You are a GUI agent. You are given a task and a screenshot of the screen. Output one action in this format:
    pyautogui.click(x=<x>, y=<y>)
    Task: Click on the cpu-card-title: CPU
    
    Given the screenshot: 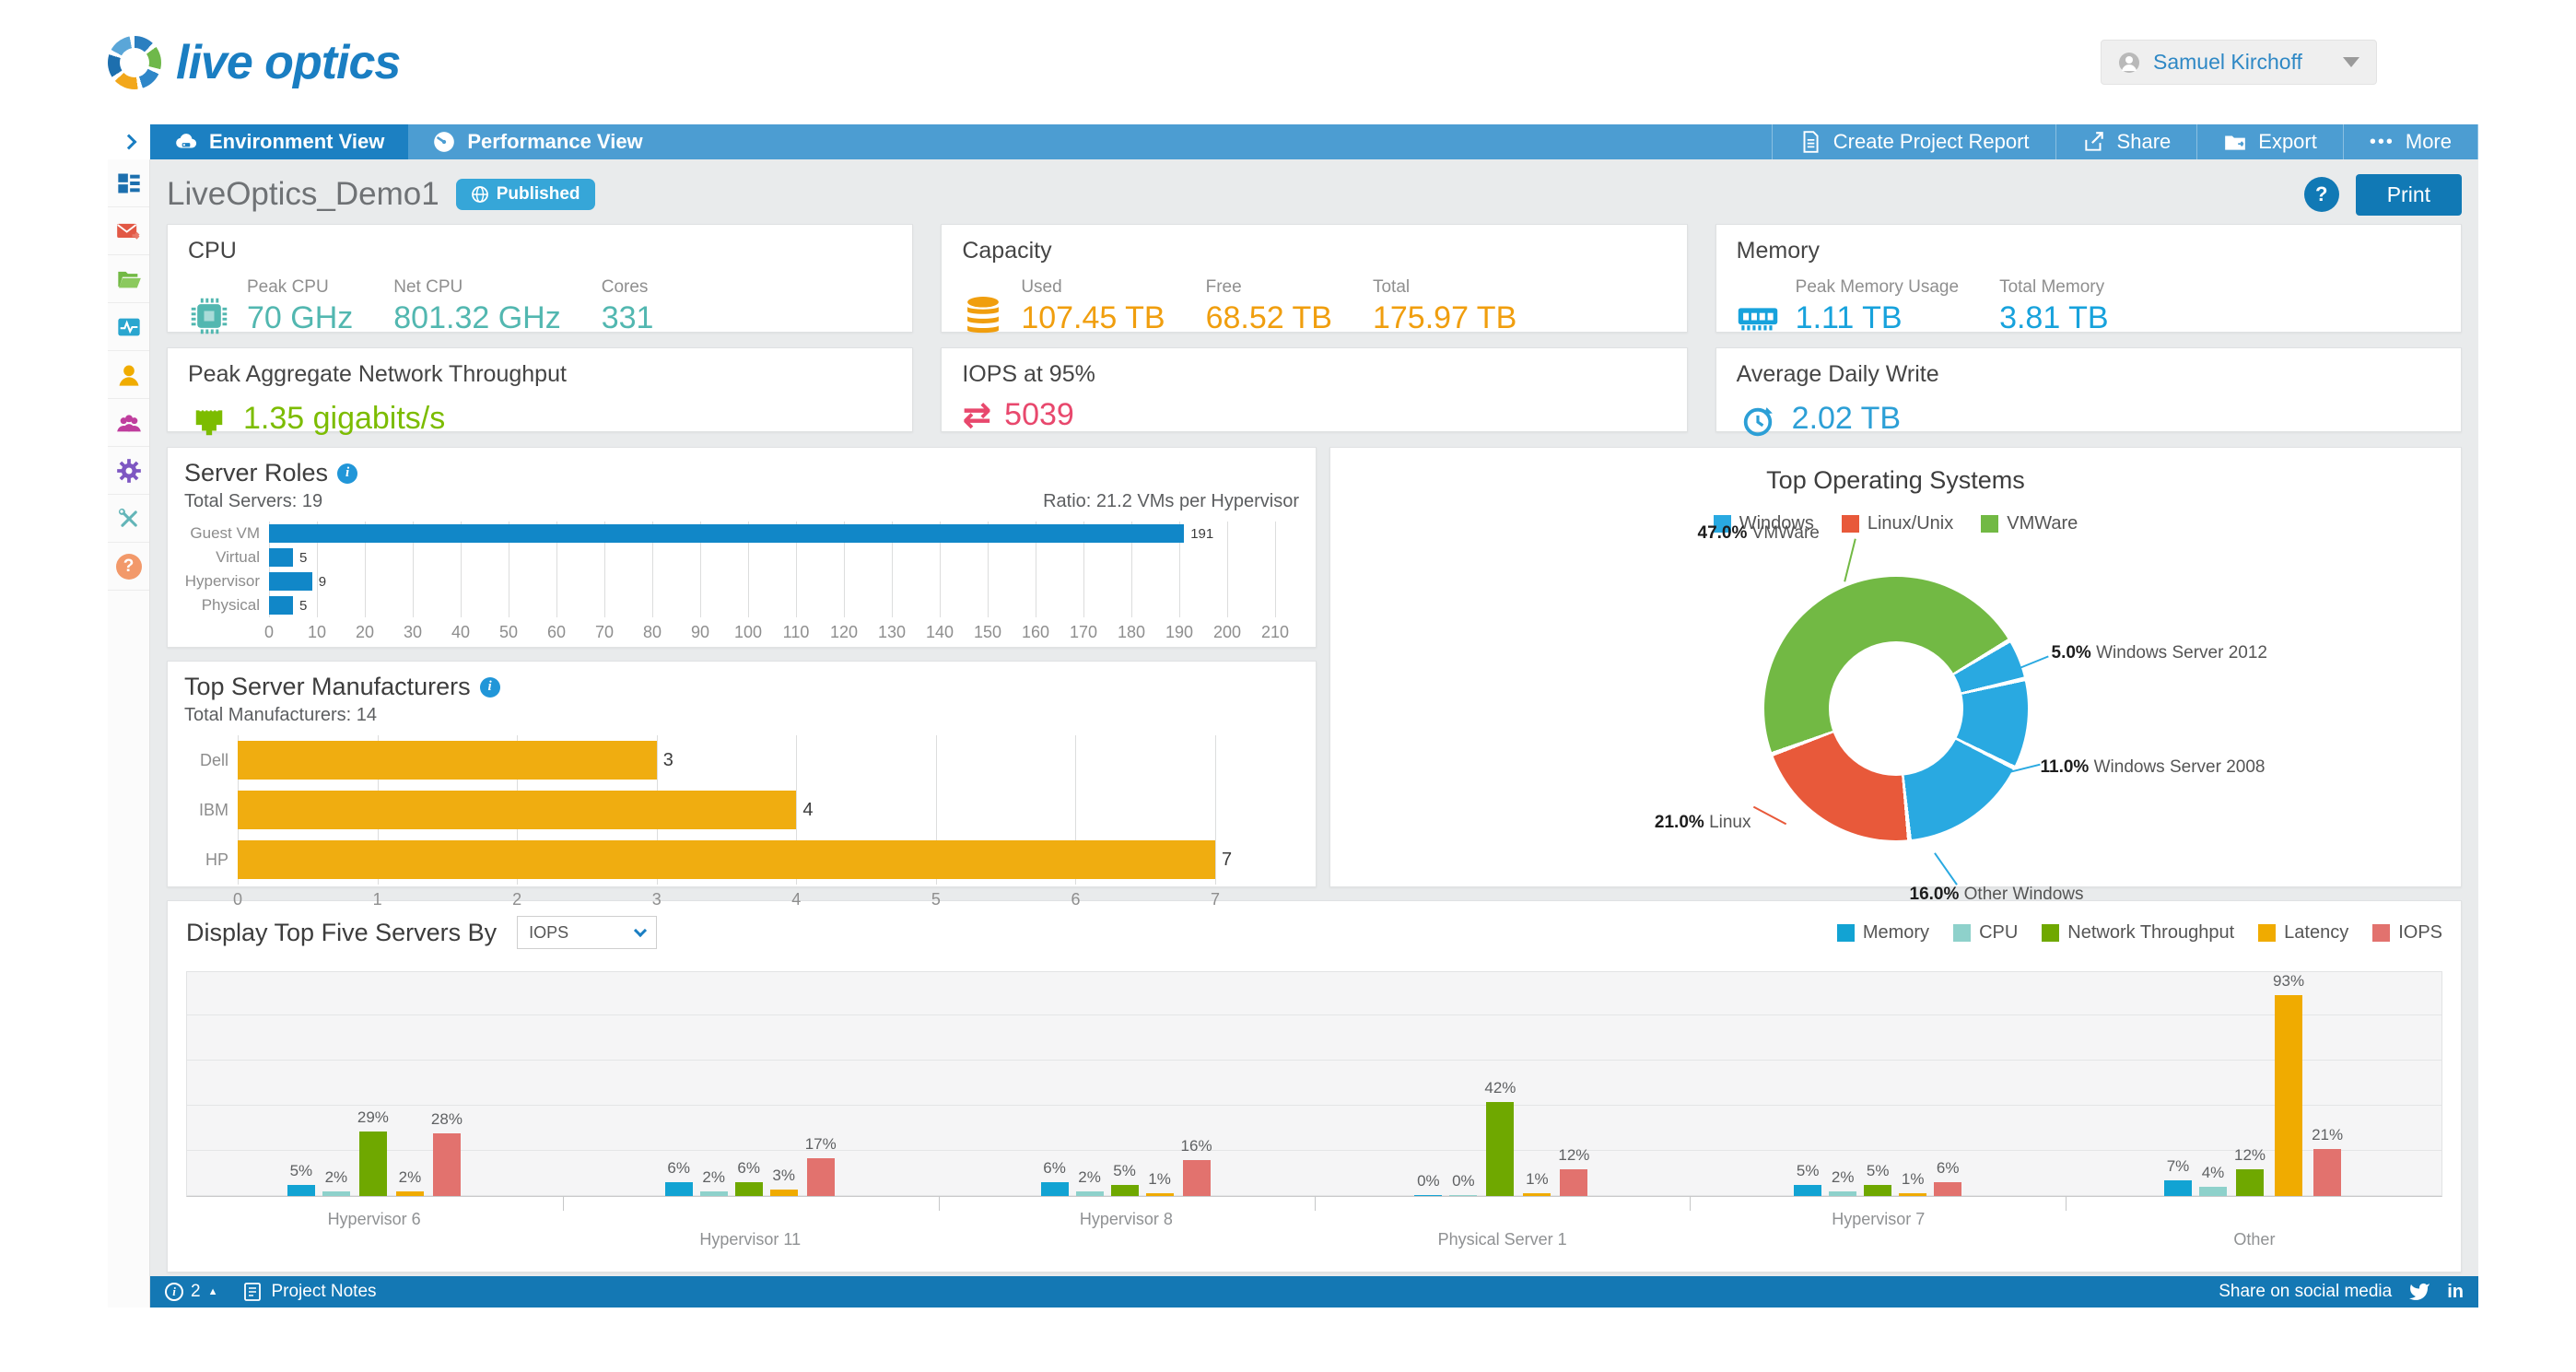 What is the action you would take?
    pyautogui.click(x=212, y=251)
    